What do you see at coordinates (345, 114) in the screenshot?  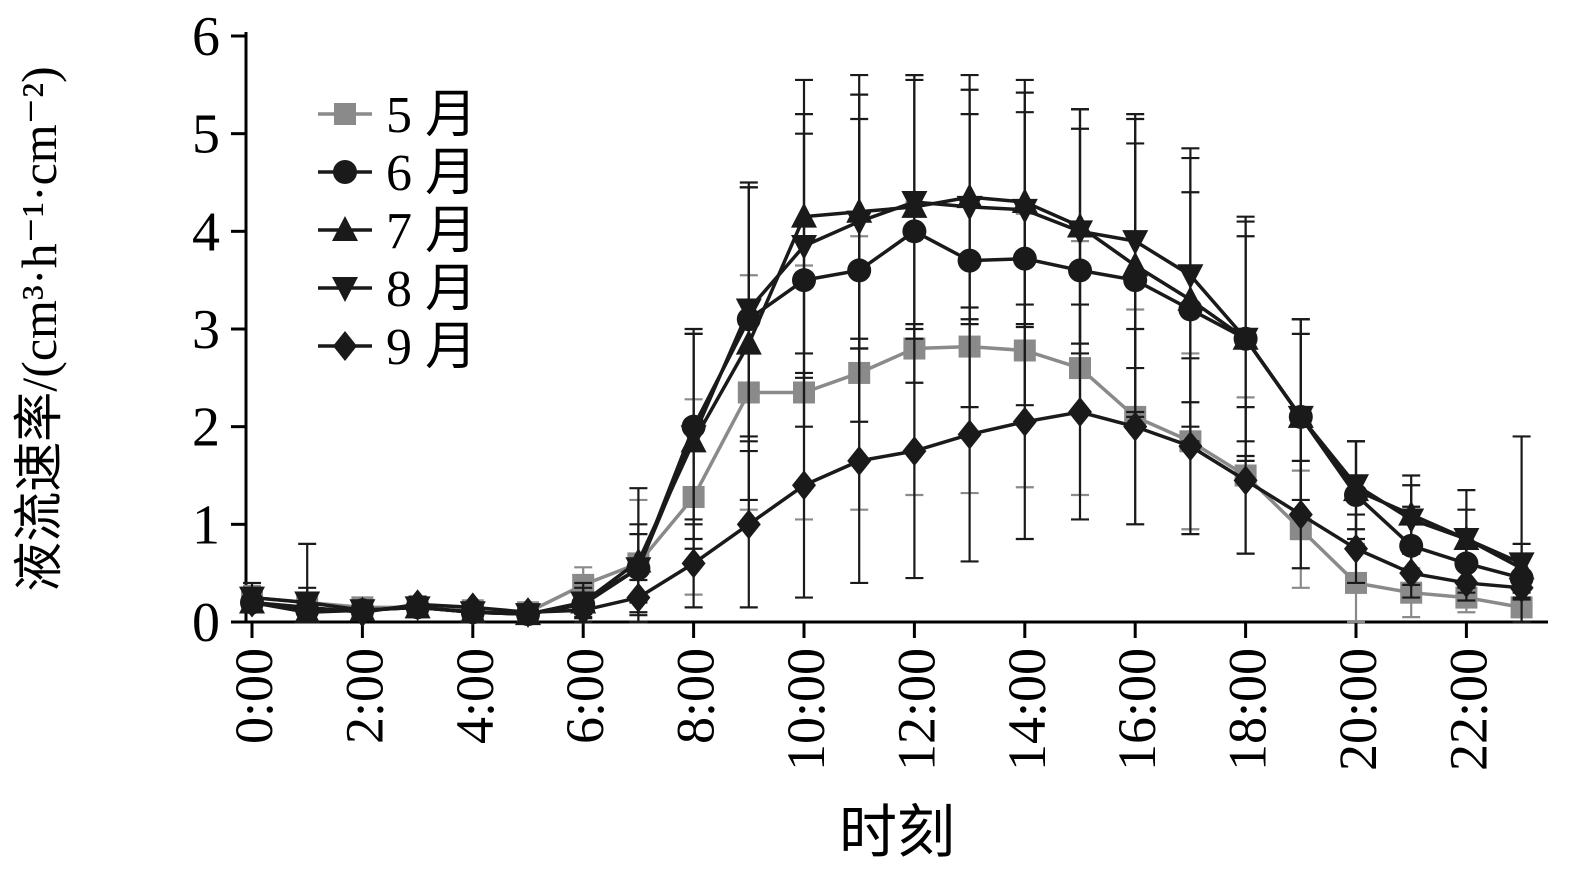 I see `square-marker` at bounding box center [345, 114].